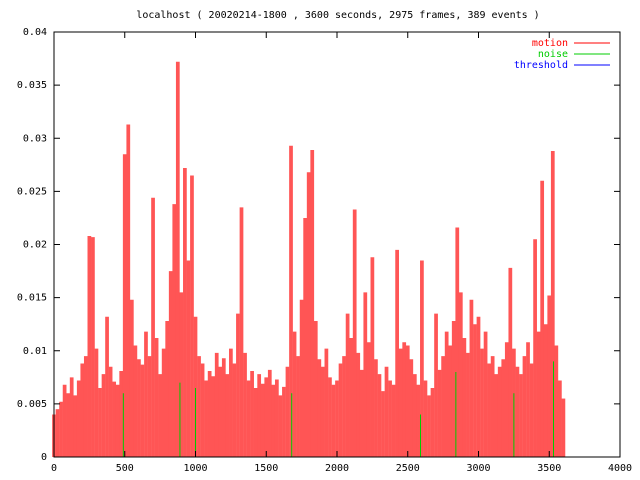  What do you see at coordinates (195, 468) in the screenshot?
I see `x-tick-label: 1000` at bounding box center [195, 468].